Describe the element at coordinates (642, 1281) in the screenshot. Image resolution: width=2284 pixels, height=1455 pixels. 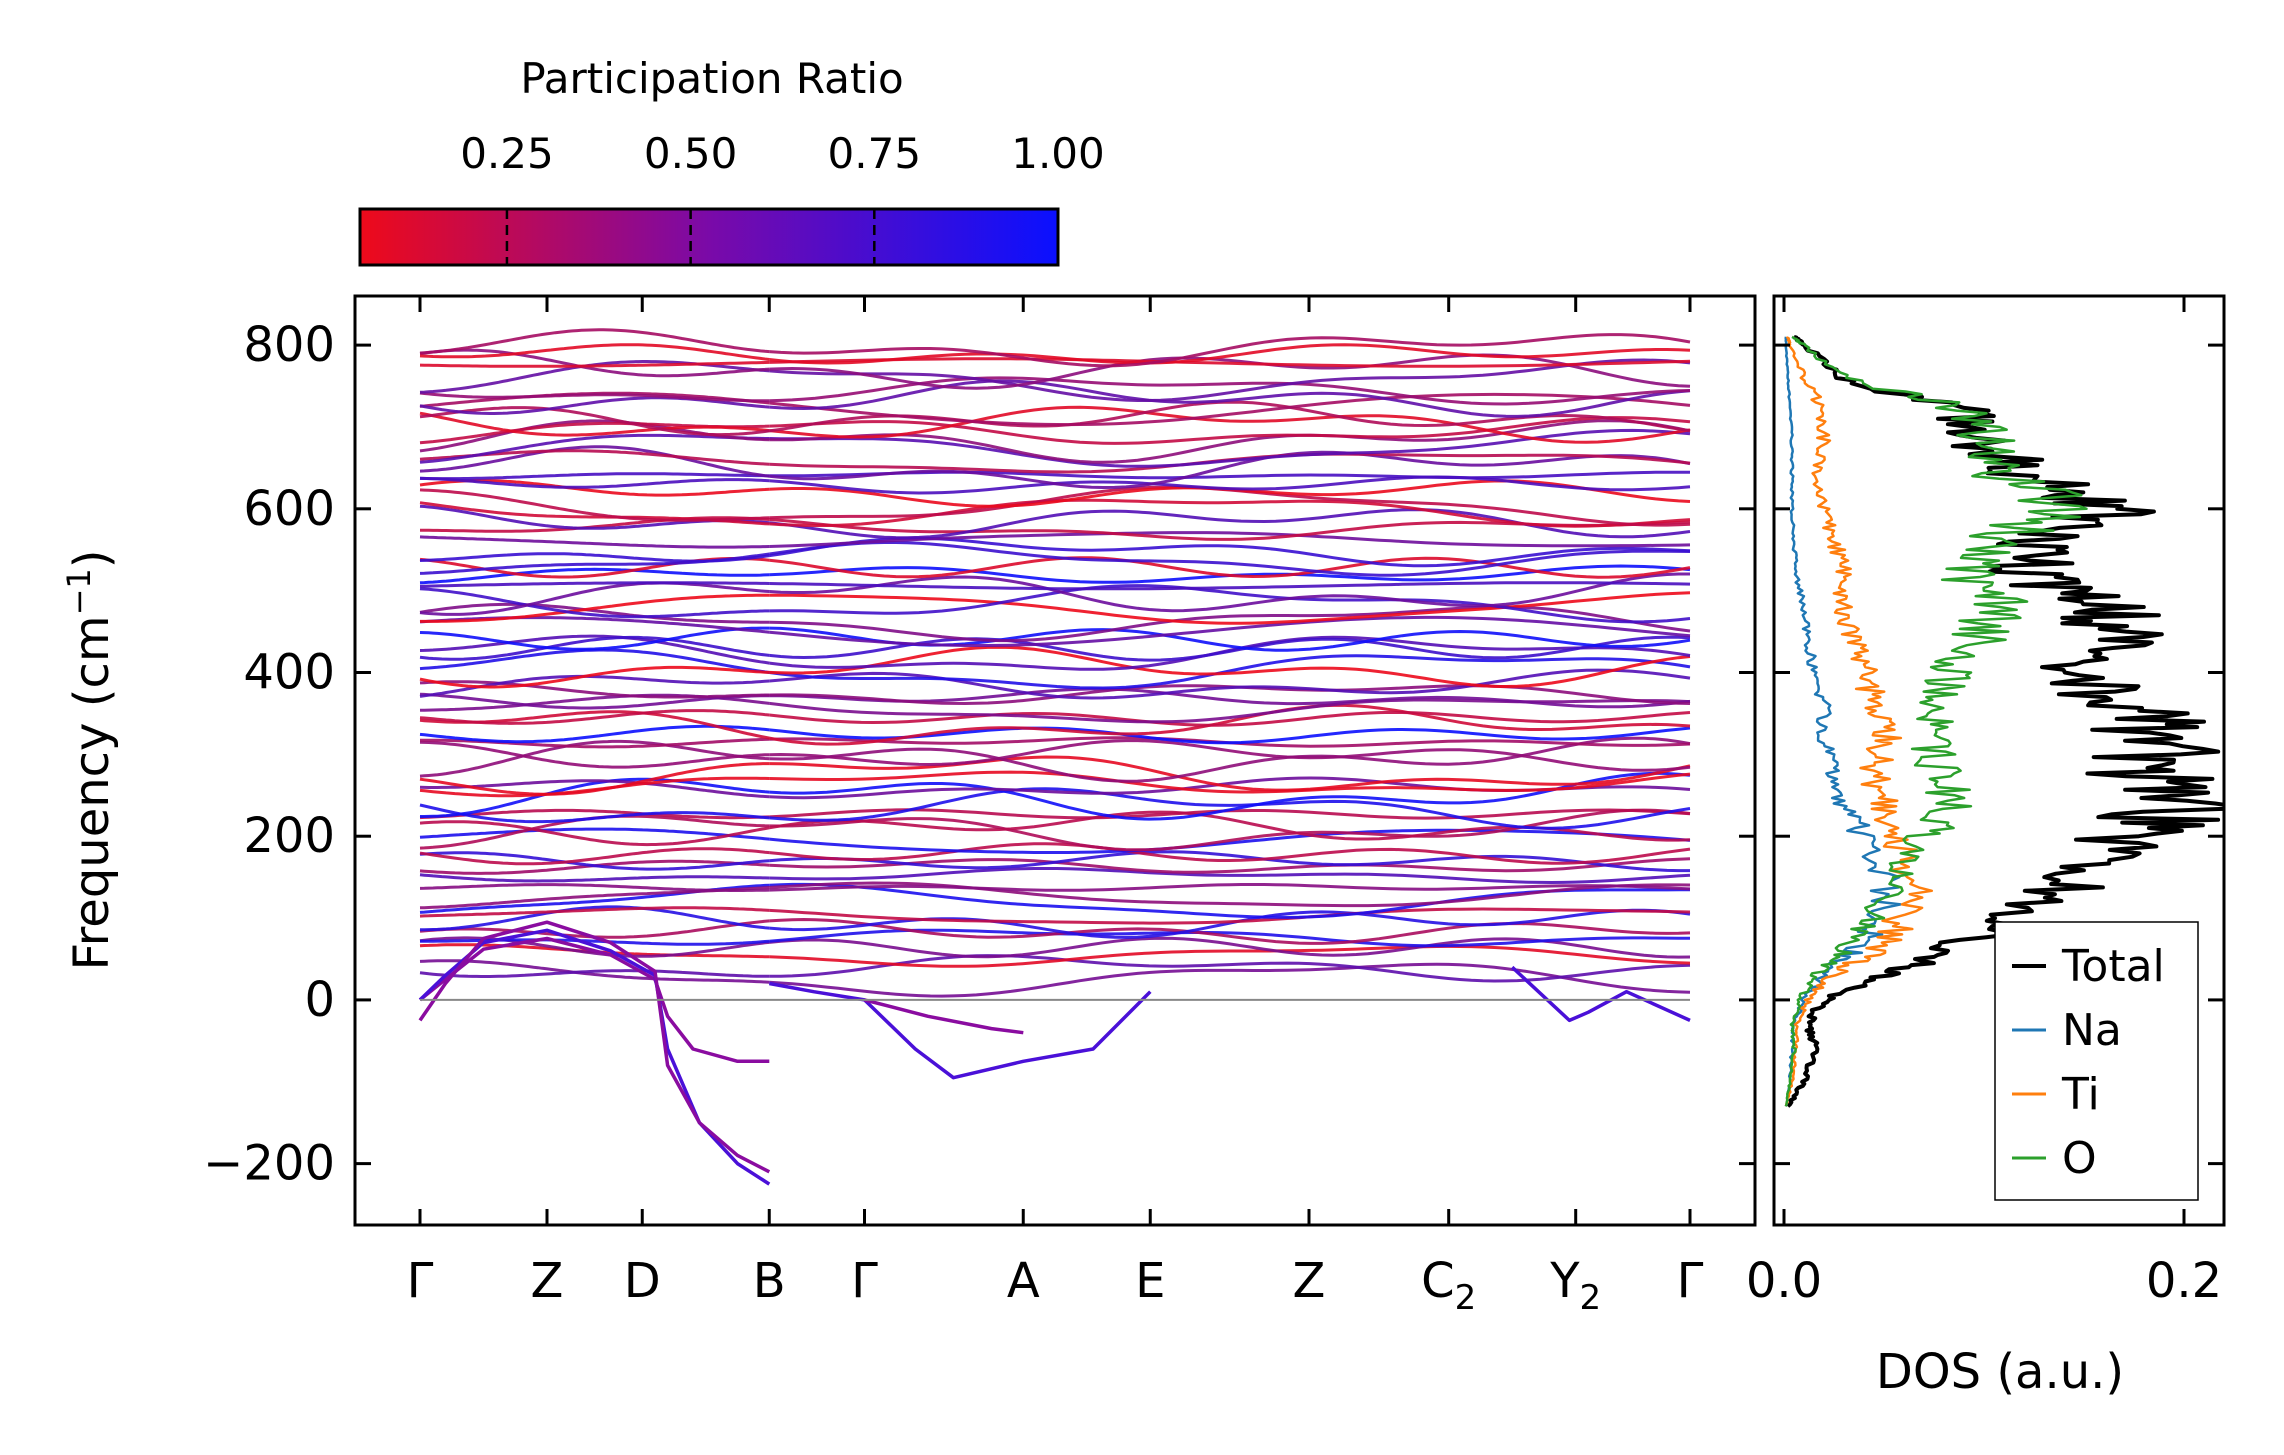
I see `k-point-label: D` at that location.